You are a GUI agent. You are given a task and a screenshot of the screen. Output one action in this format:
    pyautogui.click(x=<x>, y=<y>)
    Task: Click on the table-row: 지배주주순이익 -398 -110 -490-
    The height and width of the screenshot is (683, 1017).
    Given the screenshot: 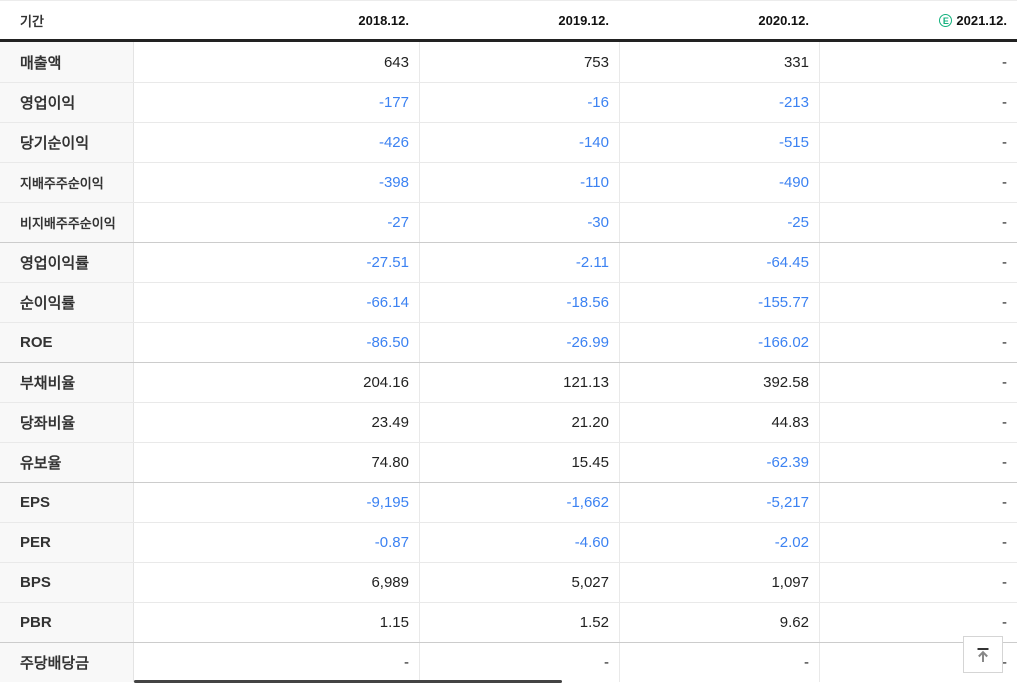 What is the action you would take?
    pyautogui.click(x=508, y=182)
    